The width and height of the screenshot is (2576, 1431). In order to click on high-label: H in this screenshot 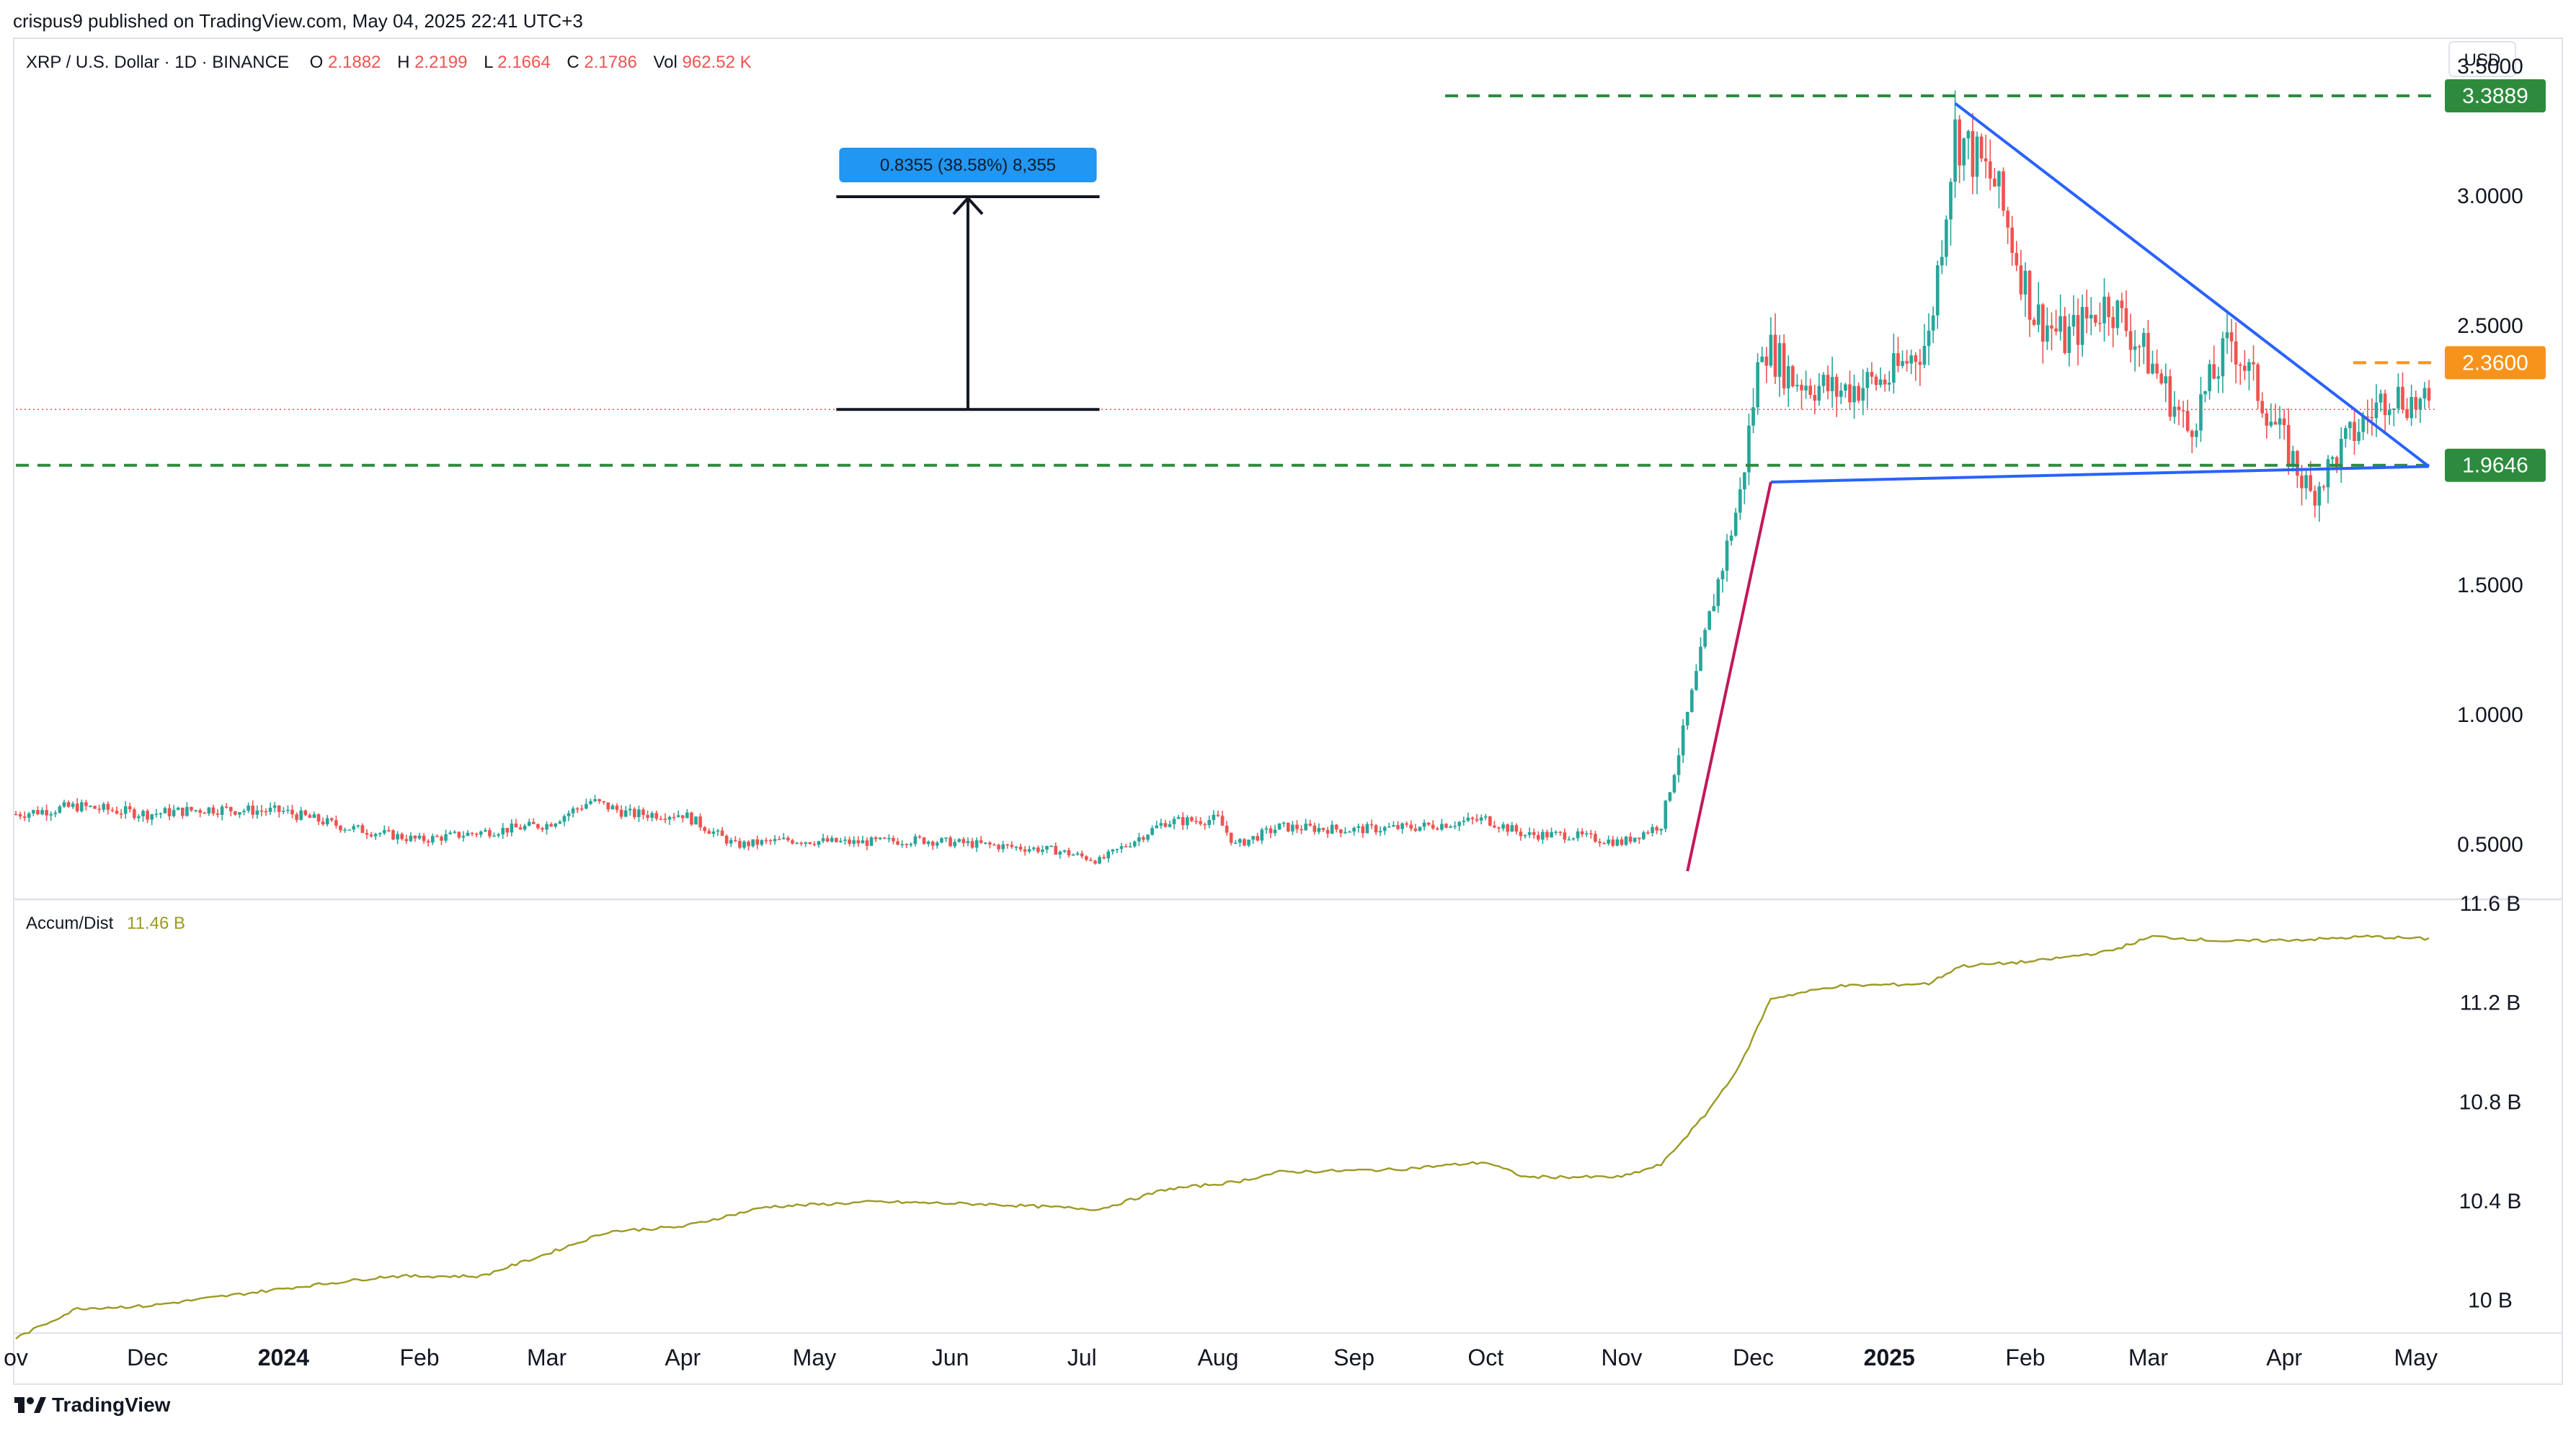, I will do `click(403, 62)`.